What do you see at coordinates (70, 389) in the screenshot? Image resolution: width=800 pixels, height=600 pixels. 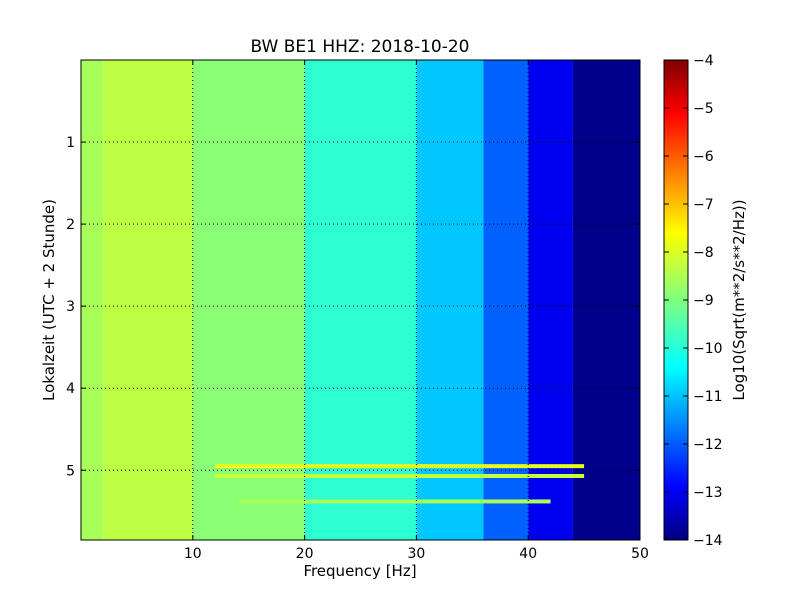 I see `y-tick-label: 4` at bounding box center [70, 389].